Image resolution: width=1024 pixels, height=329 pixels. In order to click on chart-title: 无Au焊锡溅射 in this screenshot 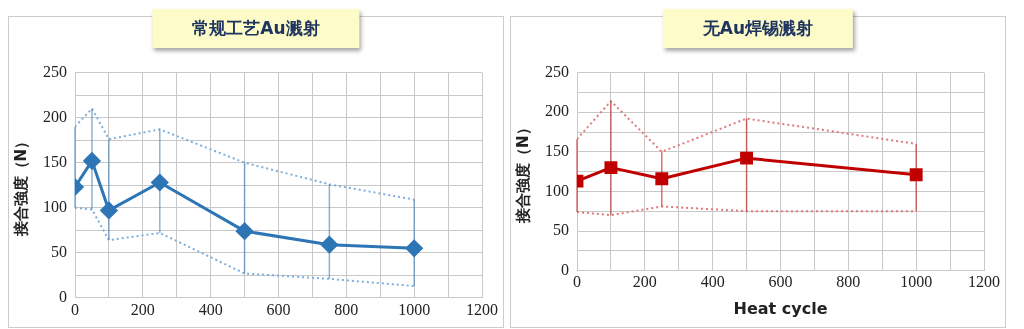, I will do `click(758, 28)`.